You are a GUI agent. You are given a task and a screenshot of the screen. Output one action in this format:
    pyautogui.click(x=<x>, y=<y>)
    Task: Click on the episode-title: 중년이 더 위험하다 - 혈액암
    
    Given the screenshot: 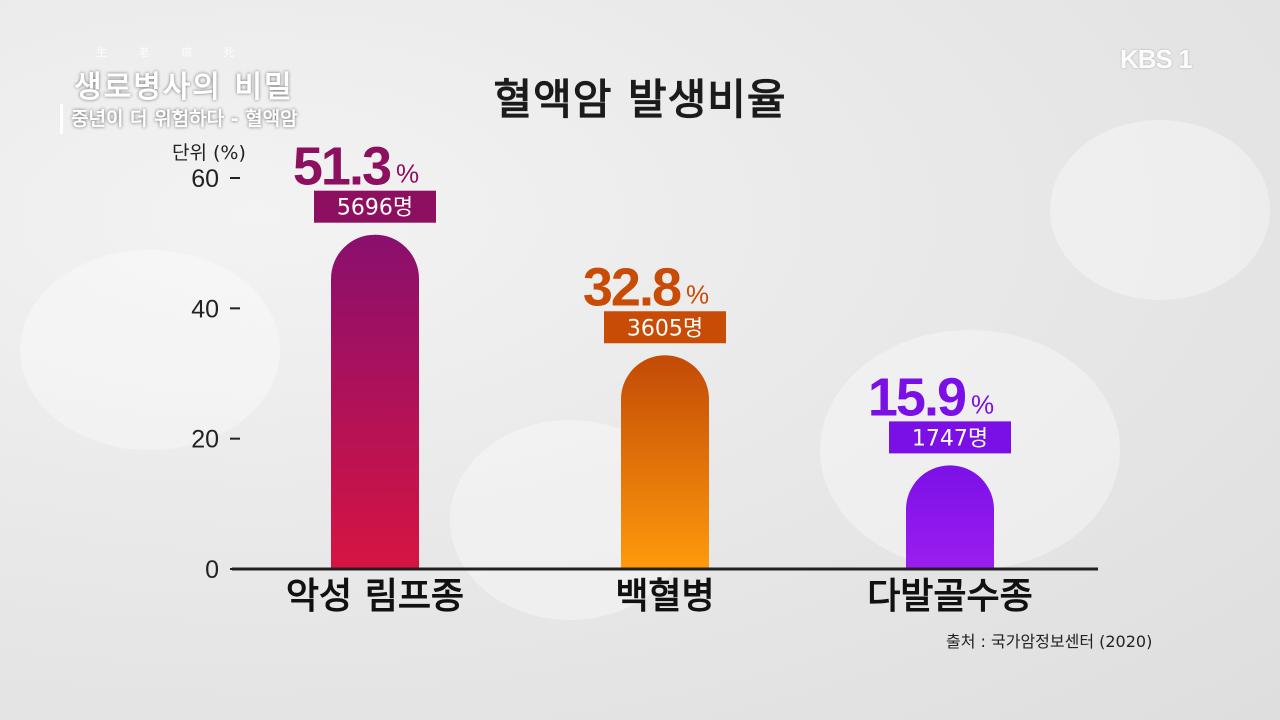 What is the action you would take?
    pyautogui.click(x=179, y=119)
    